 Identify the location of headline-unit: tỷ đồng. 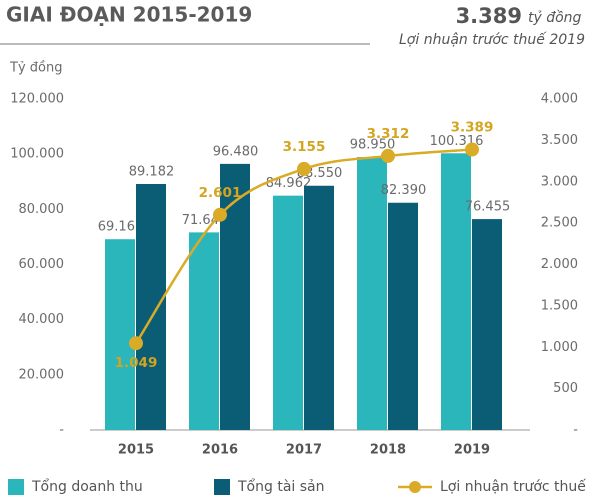
(555, 17).